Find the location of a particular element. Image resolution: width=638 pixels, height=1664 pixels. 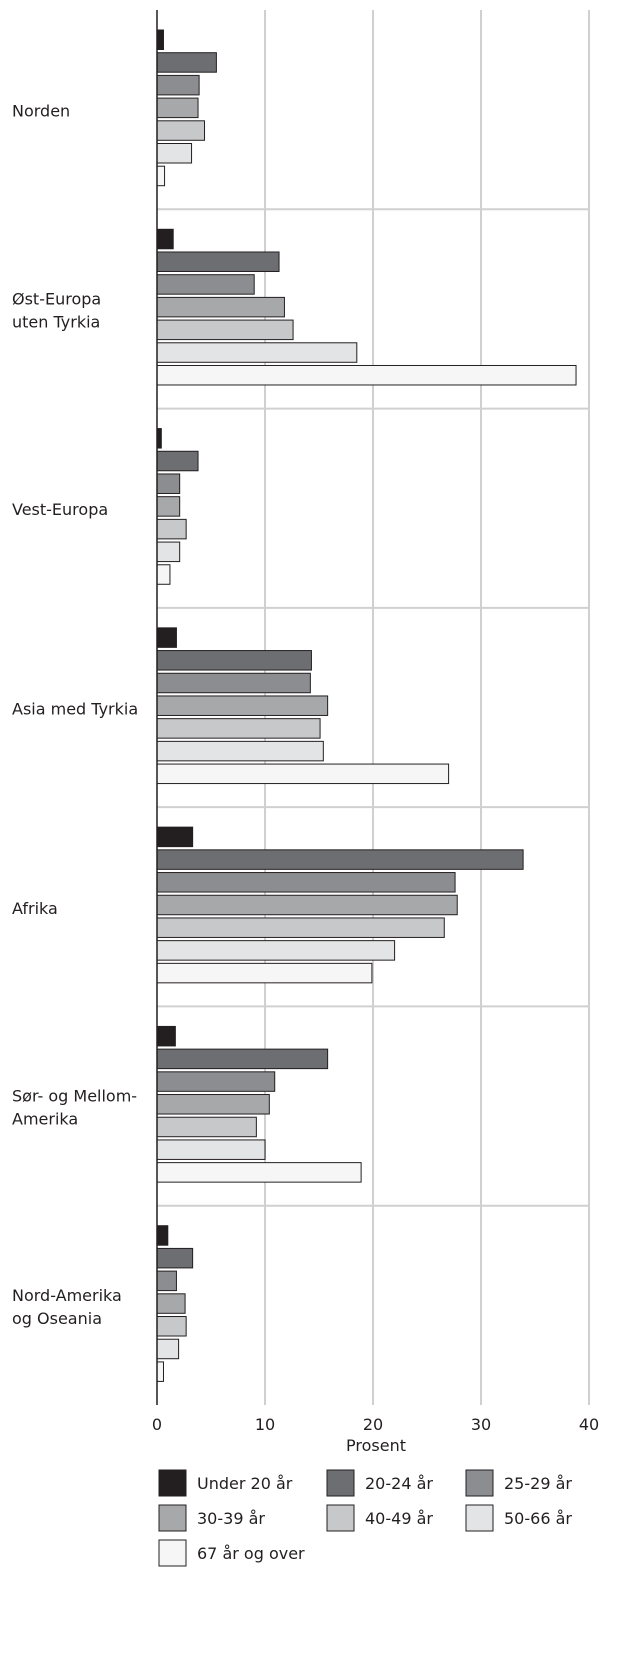

legend-label: Under 20 år is located at coordinates (245, 1483).